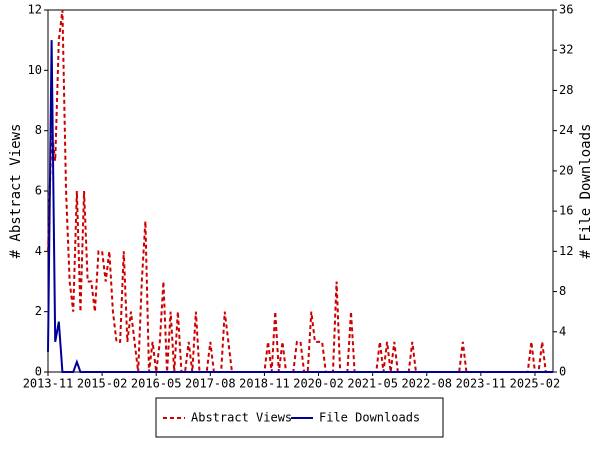 The height and width of the screenshot is (450, 600). Describe the element at coordinates (566, 130) in the screenshot. I see `y2-tick-label: 24` at that location.